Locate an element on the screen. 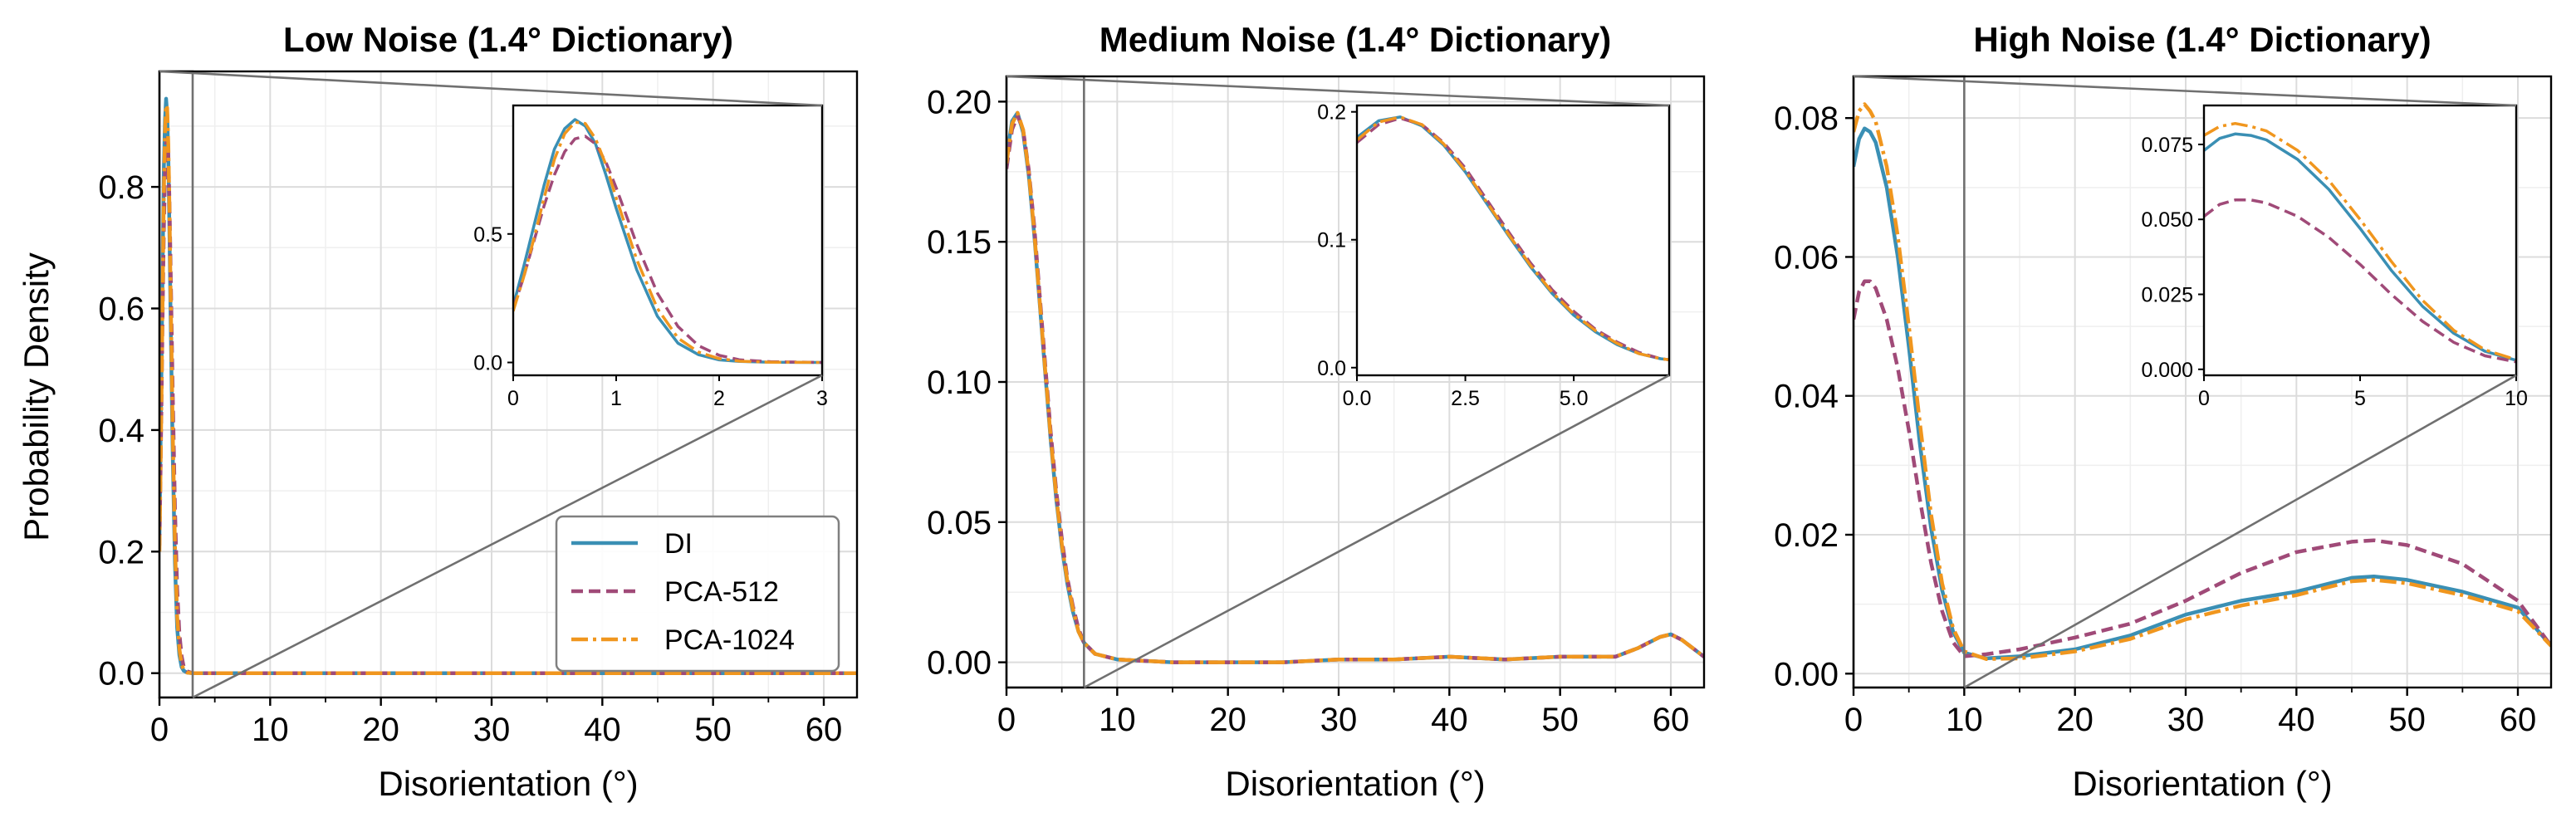  y-tick-label: 0.06 is located at coordinates (1807, 257).